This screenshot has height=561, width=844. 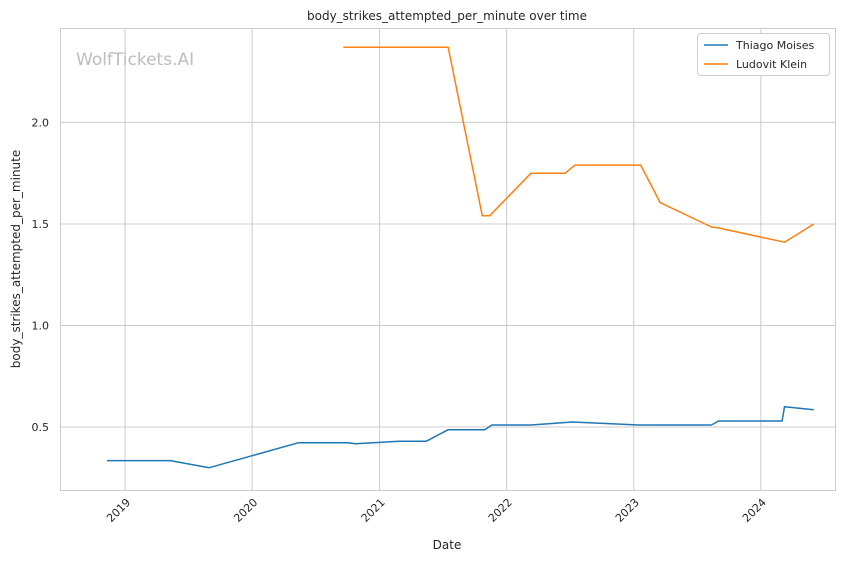 I want to click on legend-label: Ludovit Klein, so click(x=771, y=64).